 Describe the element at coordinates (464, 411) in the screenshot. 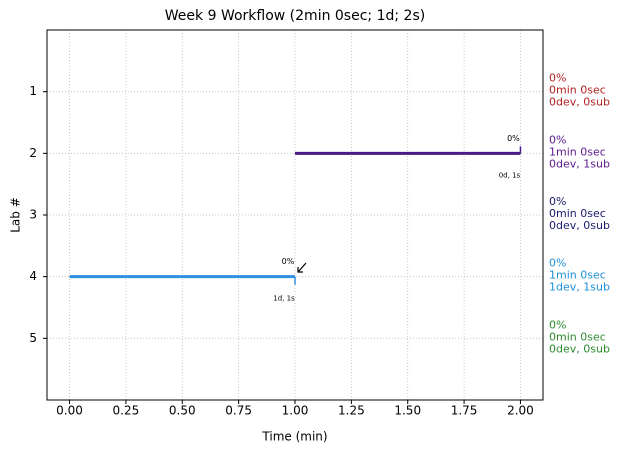

I see `x-tick-label: 1.75` at that location.